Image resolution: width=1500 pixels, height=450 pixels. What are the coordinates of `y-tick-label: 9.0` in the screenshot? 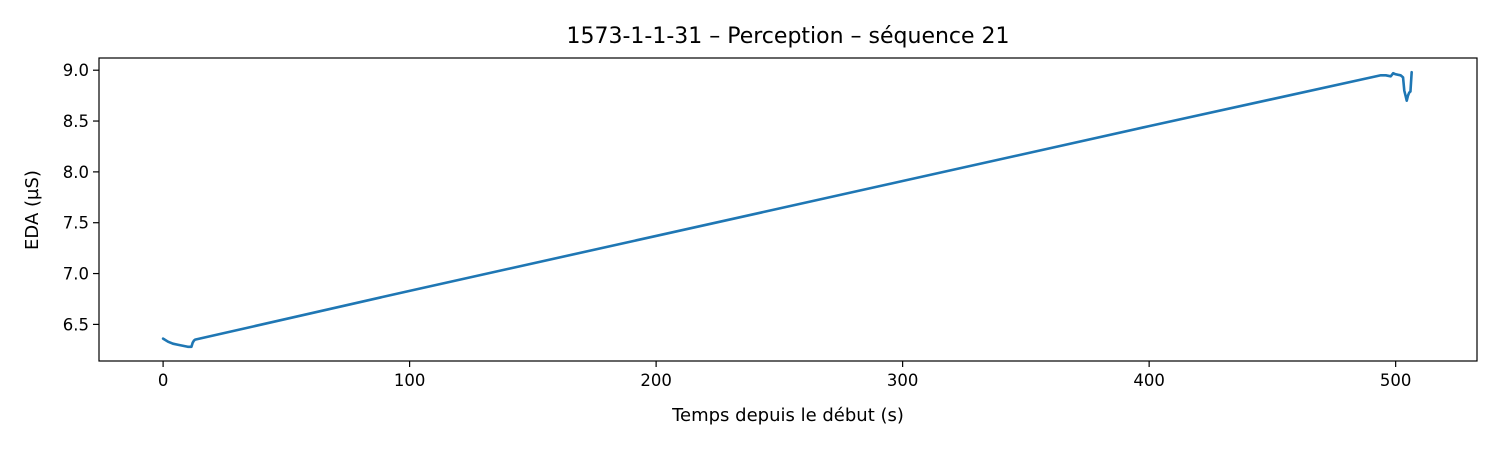 It's located at (76, 70).